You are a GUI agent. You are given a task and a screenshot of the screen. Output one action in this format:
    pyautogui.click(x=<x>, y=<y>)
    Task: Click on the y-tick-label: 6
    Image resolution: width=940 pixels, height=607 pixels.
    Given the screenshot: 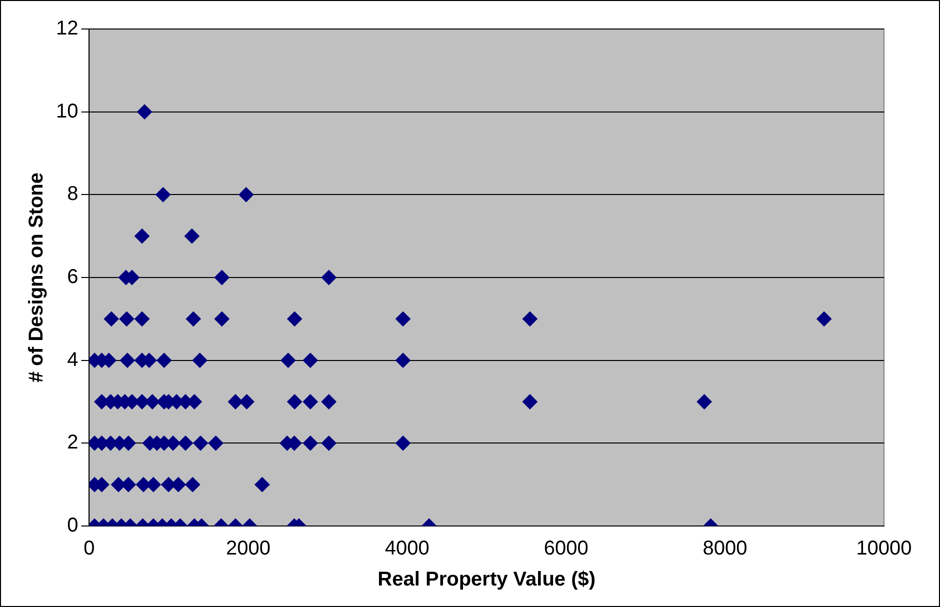 What is the action you would take?
    pyautogui.click(x=72, y=277)
    